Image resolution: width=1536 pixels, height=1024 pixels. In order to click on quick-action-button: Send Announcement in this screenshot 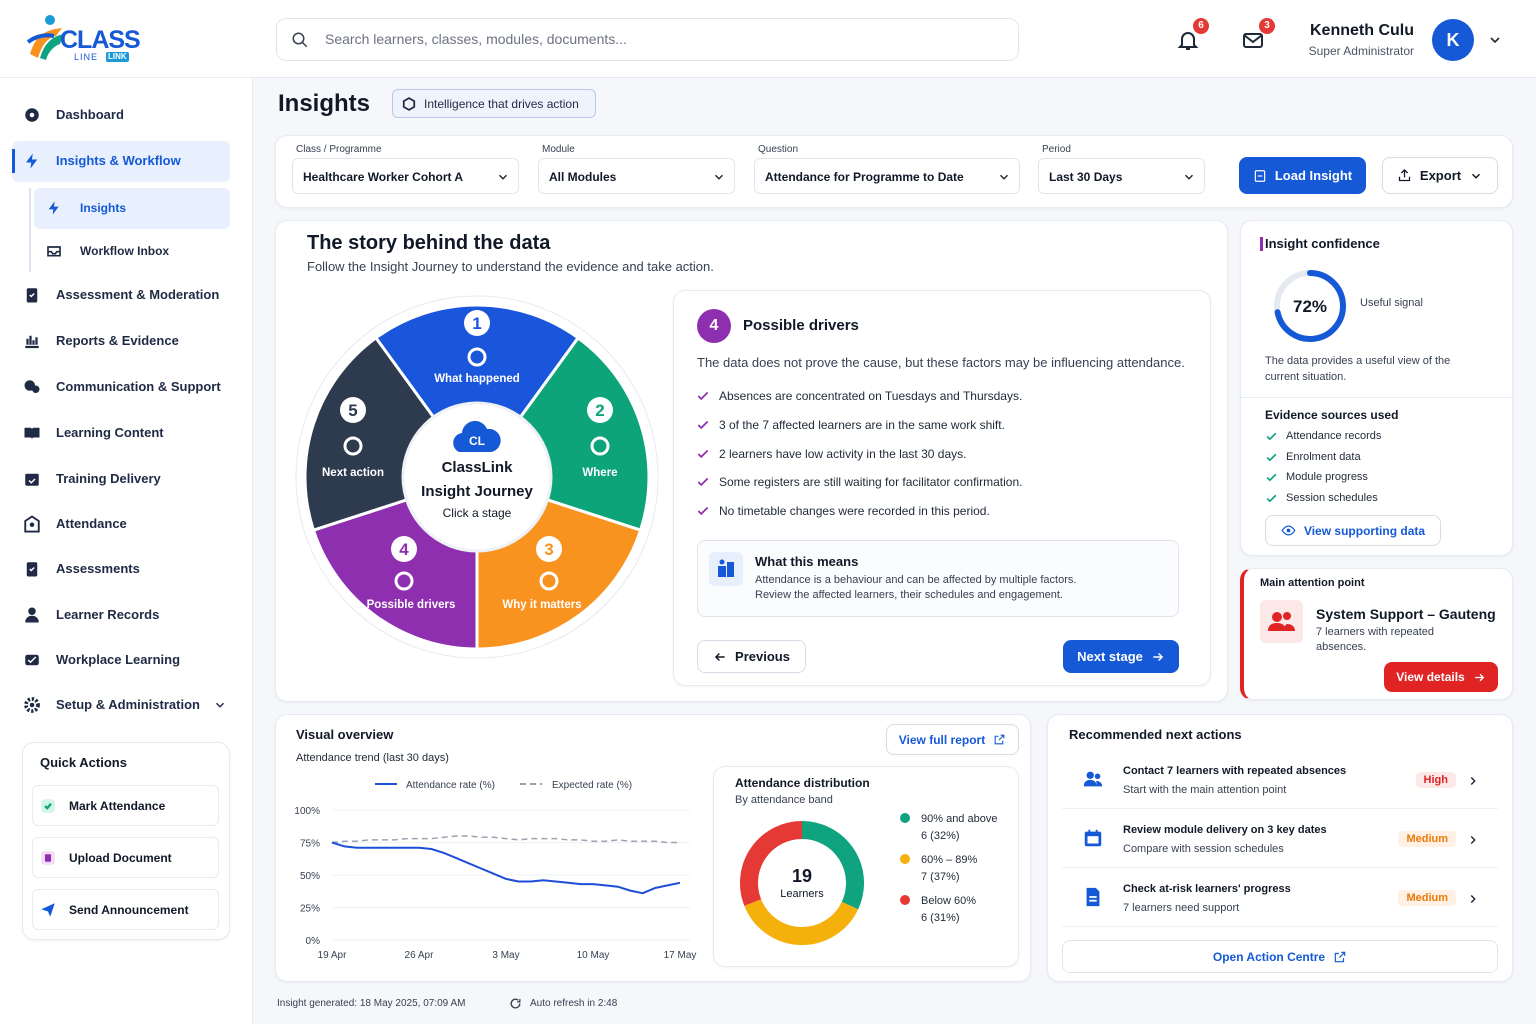, I will do `click(125, 909)`.